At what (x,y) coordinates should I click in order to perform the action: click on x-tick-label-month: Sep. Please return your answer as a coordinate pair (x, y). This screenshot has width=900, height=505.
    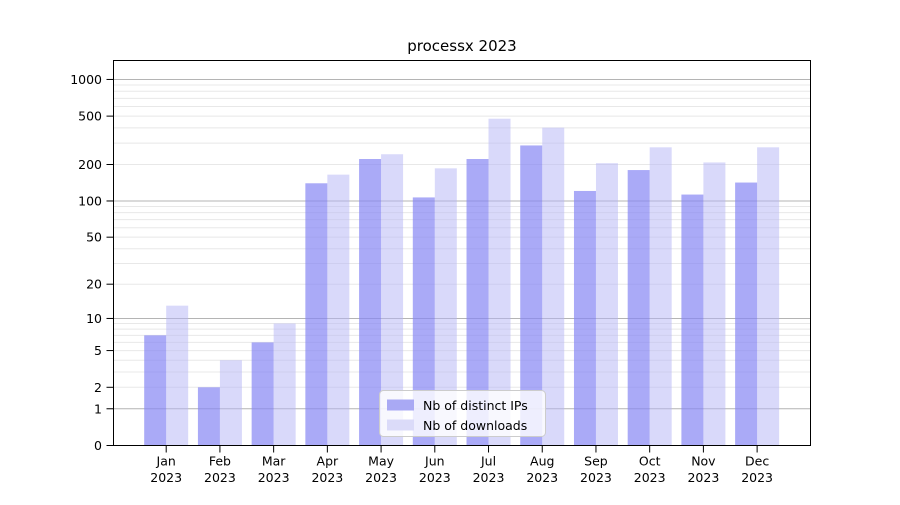
    Looking at the image, I should click on (596, 461).